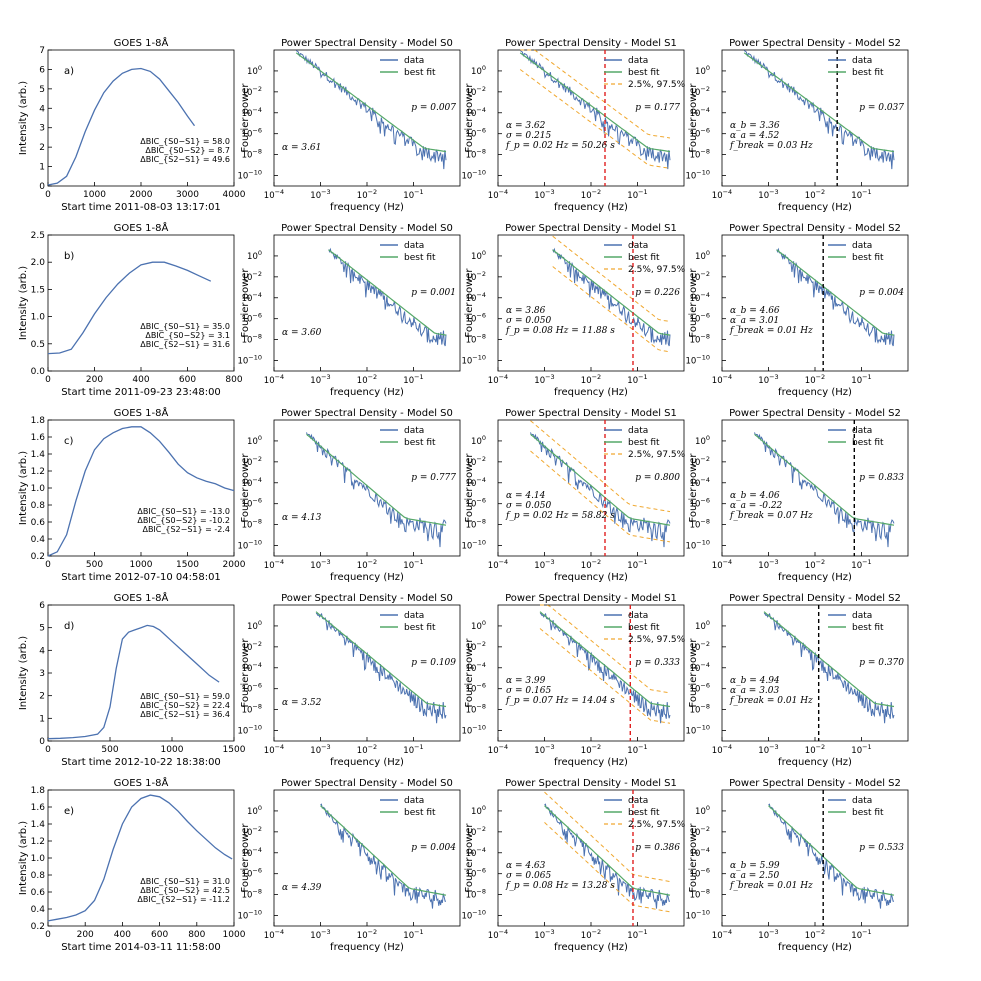 Image resolution: width=981 pixels, height=981 pixels. I want to click on goes-xtick-label: 500, so click(109, 750).